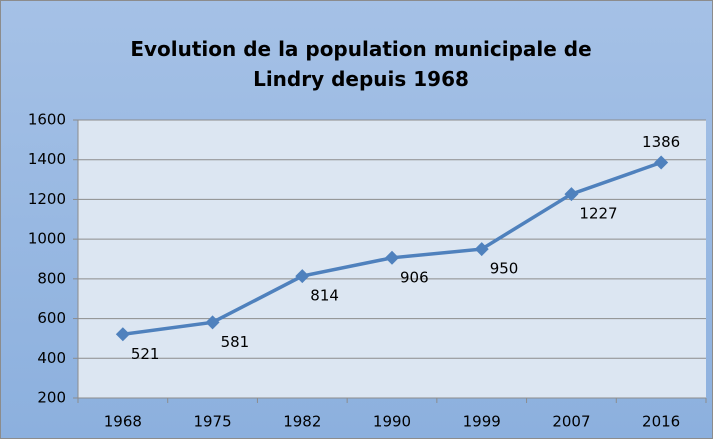 This screenshot has width=713, height=439. I want to click on y-tick-label: 600, so click(51, 318).